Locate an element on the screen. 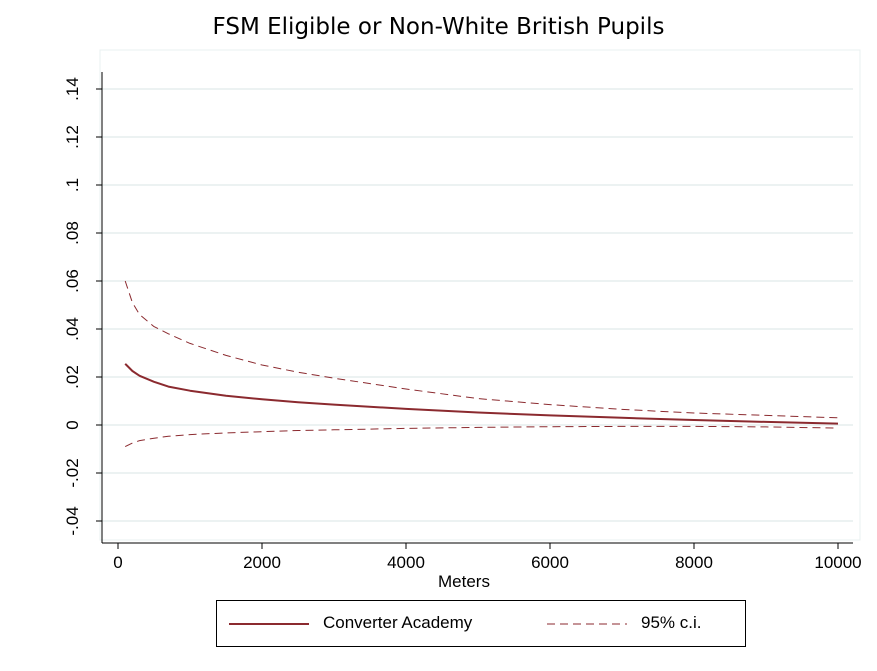 This screenshot has width=877, height=671. series-line-converter-academy is located at coordinates (481, 394).